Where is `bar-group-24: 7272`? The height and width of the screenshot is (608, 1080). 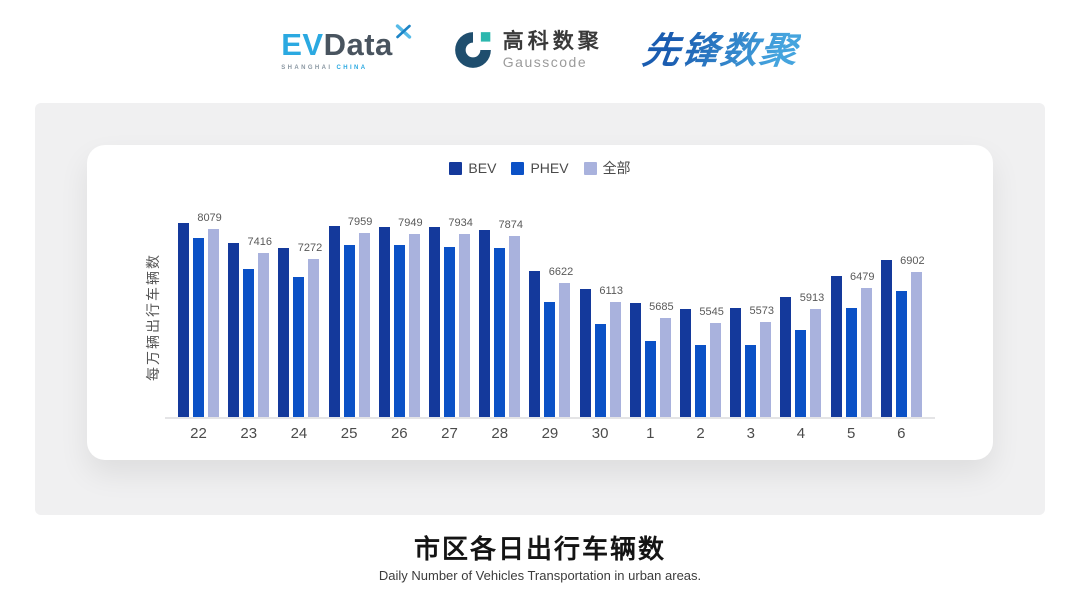
bar-group-24: 7272 is located at coordinates (300, 329).